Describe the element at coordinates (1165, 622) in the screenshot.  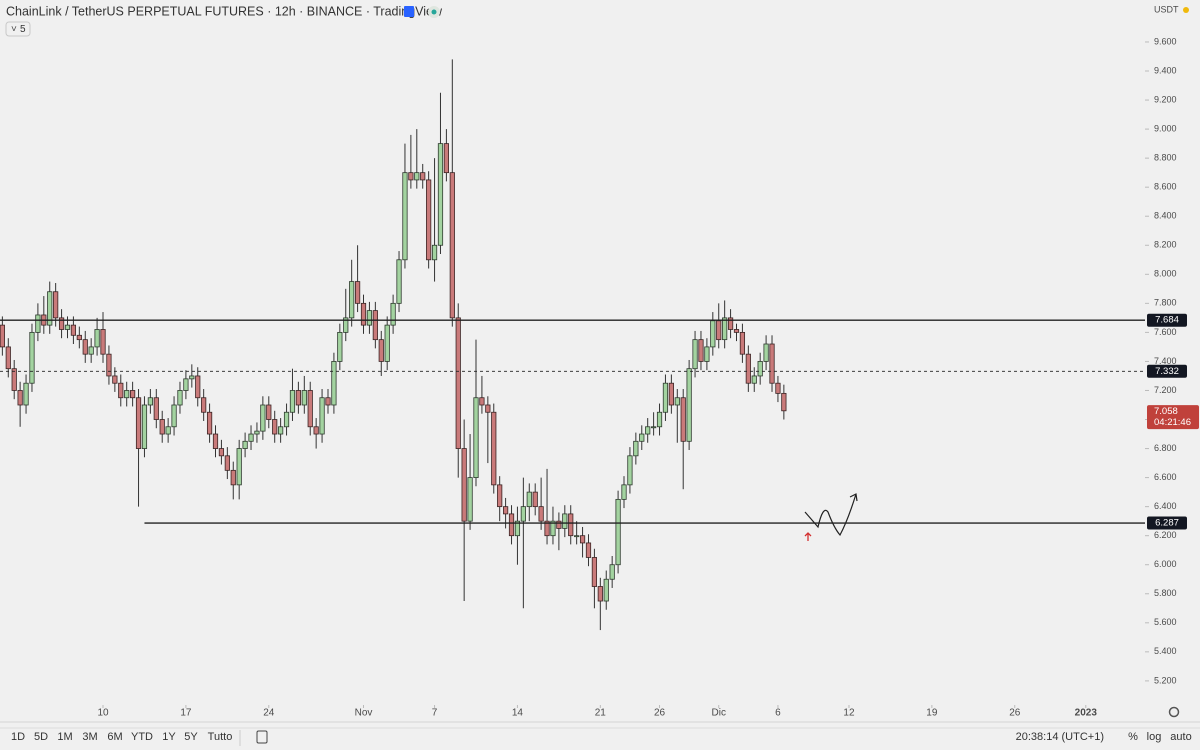
I see `y-tick-label: 5.600` at that location.